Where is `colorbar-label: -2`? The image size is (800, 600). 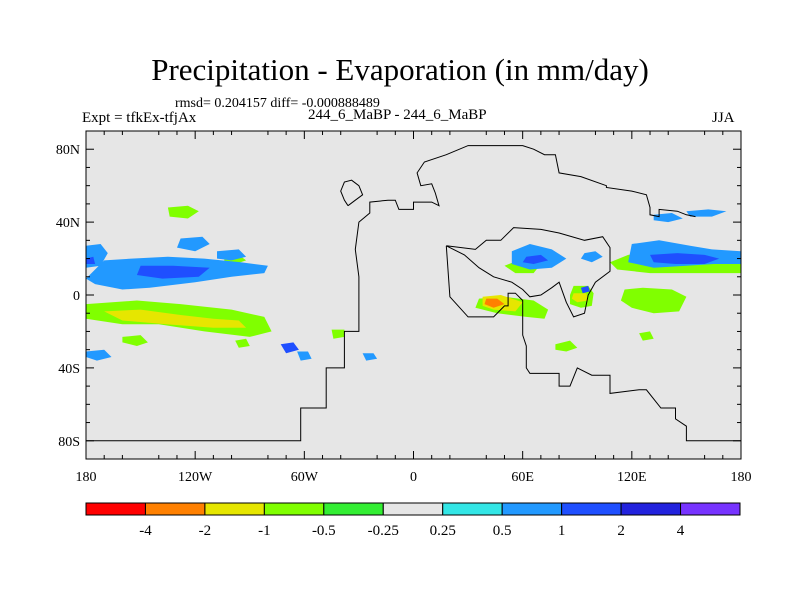
colorbar-label: -2 is located at coordinates (205, 531).